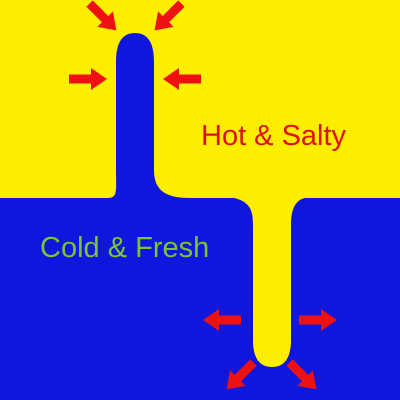 This screenshot has height=400, width=400. What do you see at coordinates (222, 320) in the screenshot?
I see `arrow-lower-finger-left-icon` at bounding box center [222, 320].